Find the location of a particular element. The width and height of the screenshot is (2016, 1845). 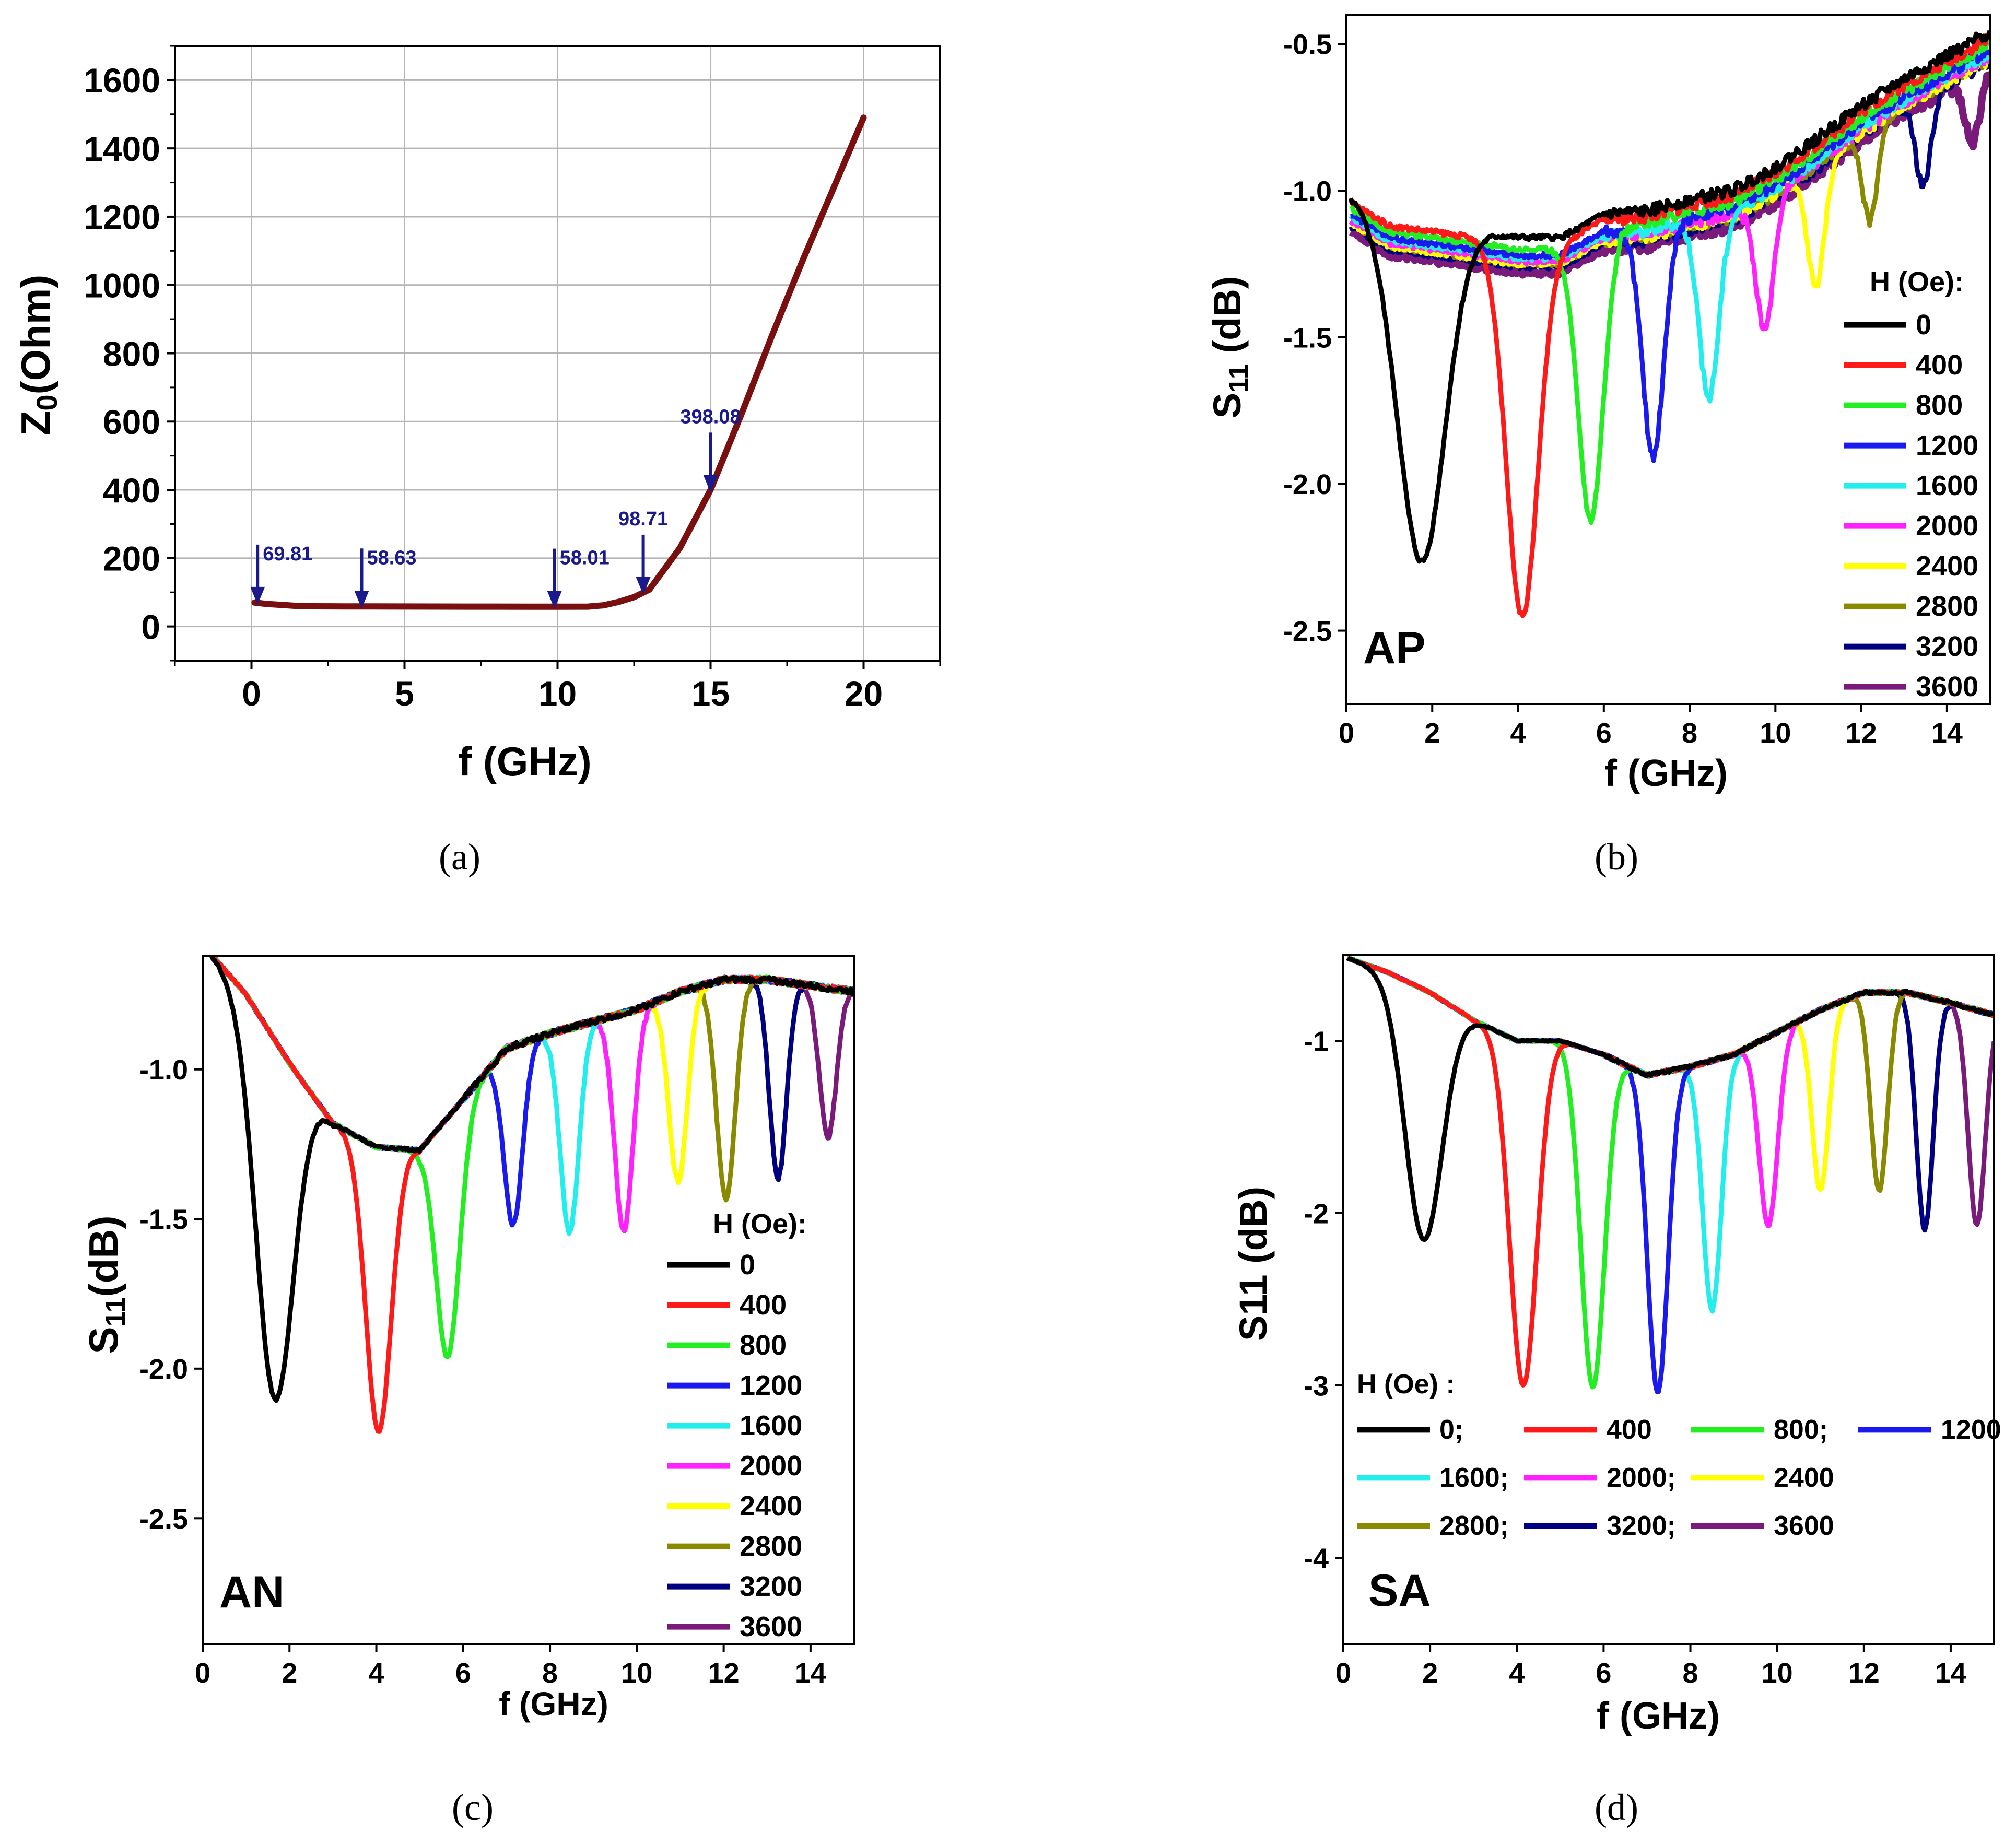

c-ytick-label: -2.5 is located at coordinates (163, 1519).